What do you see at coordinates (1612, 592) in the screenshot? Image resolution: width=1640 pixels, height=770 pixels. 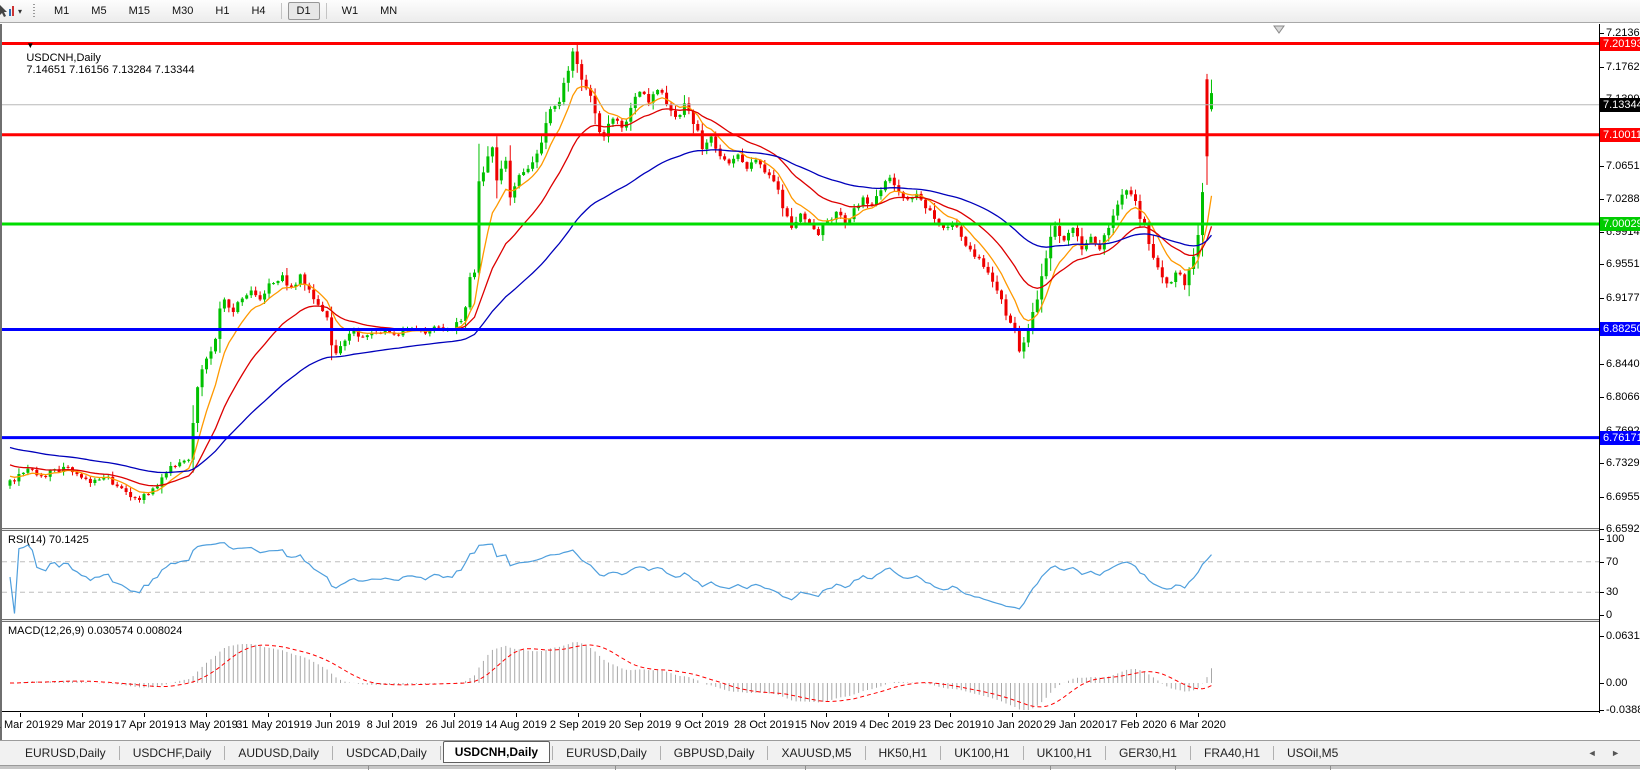 I see `rsi-tick-label: 30` at bounding box center [1612, 592].